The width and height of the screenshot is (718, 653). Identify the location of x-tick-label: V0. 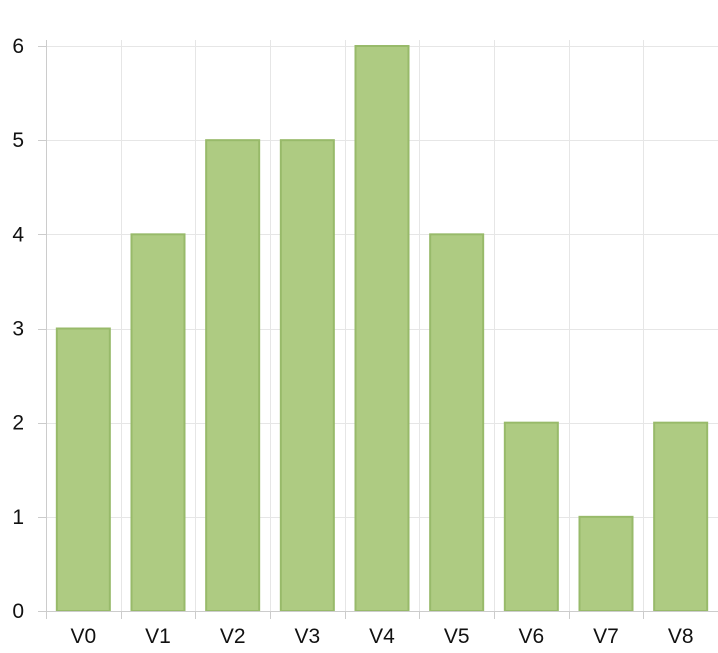
(83, 636).